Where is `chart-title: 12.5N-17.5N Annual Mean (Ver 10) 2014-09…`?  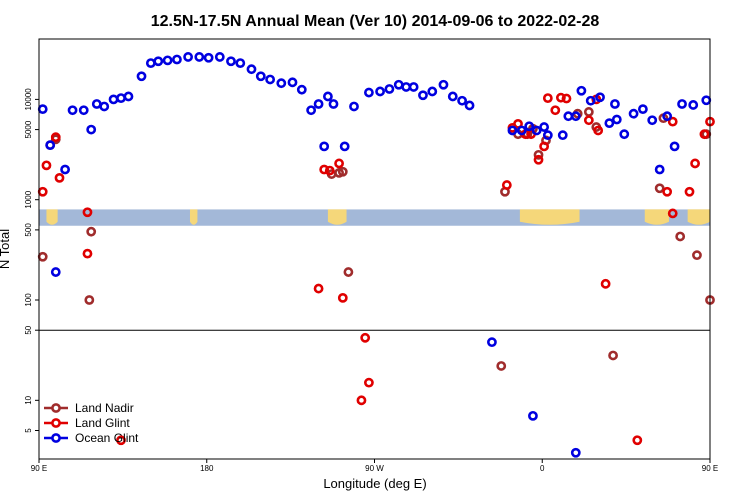
chart-title: 12.5N-17.5N Annual Mean (Ver 10) 2014-09… is located at coordinates (375, 21).